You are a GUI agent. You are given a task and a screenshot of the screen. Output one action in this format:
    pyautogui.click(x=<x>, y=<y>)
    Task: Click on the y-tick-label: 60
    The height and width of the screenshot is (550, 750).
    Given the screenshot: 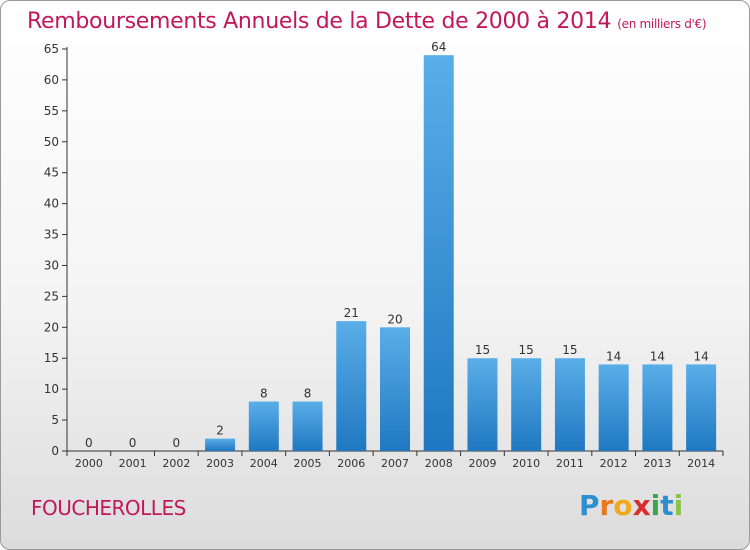 What is the action you would take?
    pyautogui.click(x=51, y=80)
    